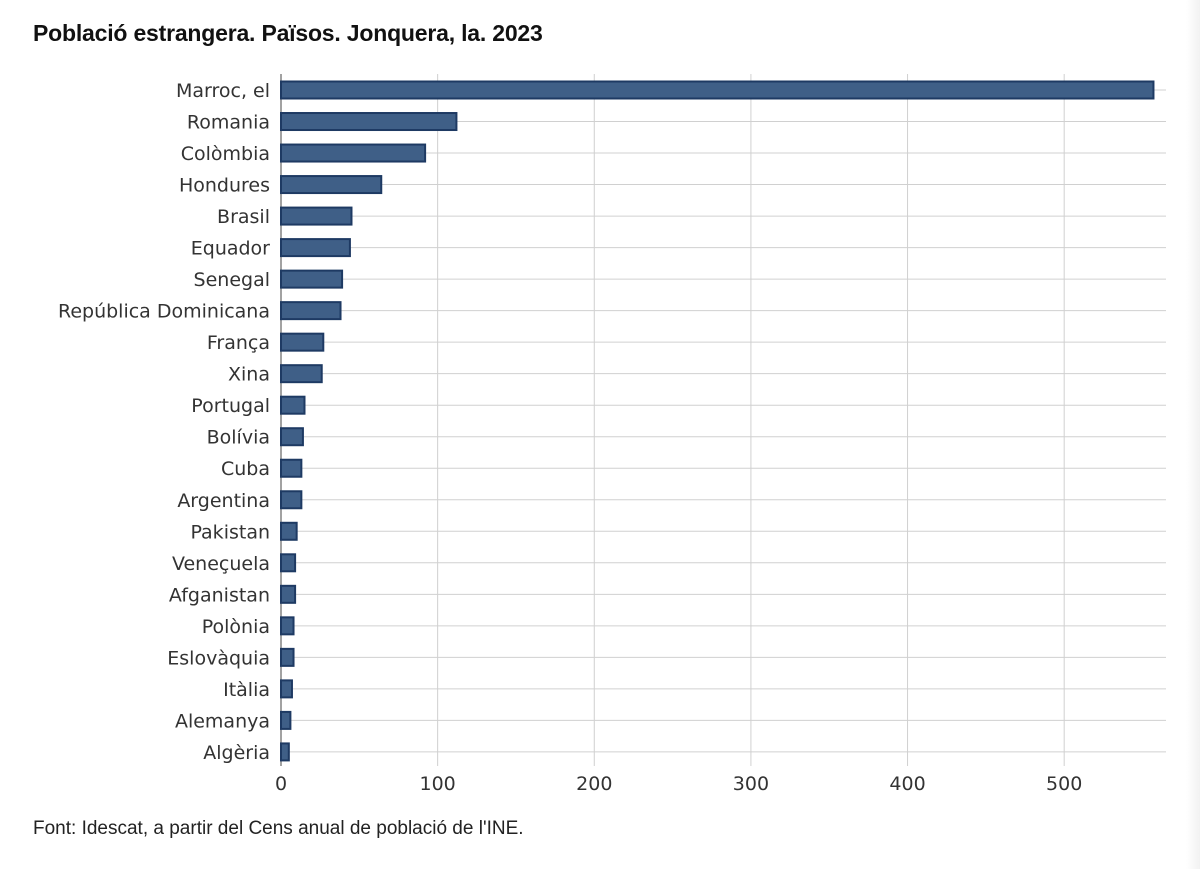  I want to click on category-label: Polònia, so click(236, 627).